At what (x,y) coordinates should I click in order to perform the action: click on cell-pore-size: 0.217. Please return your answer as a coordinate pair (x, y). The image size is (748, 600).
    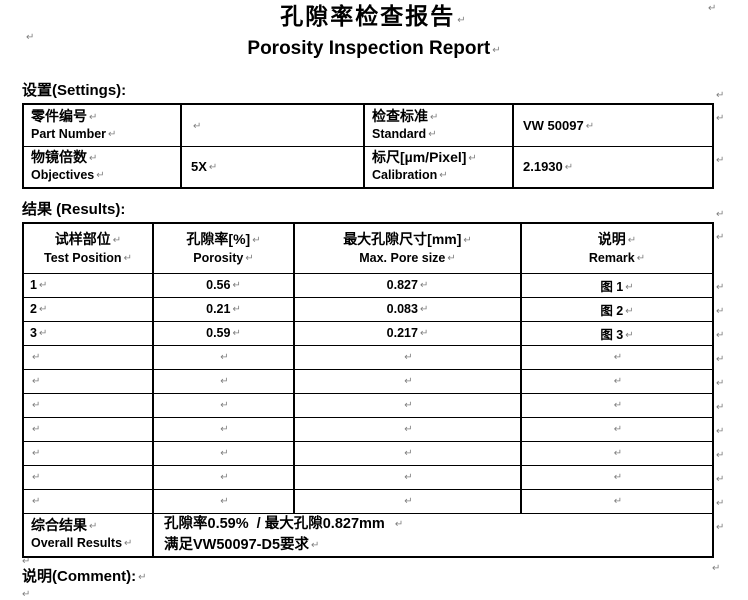
    Looking at the image, I should click on (407, 333).